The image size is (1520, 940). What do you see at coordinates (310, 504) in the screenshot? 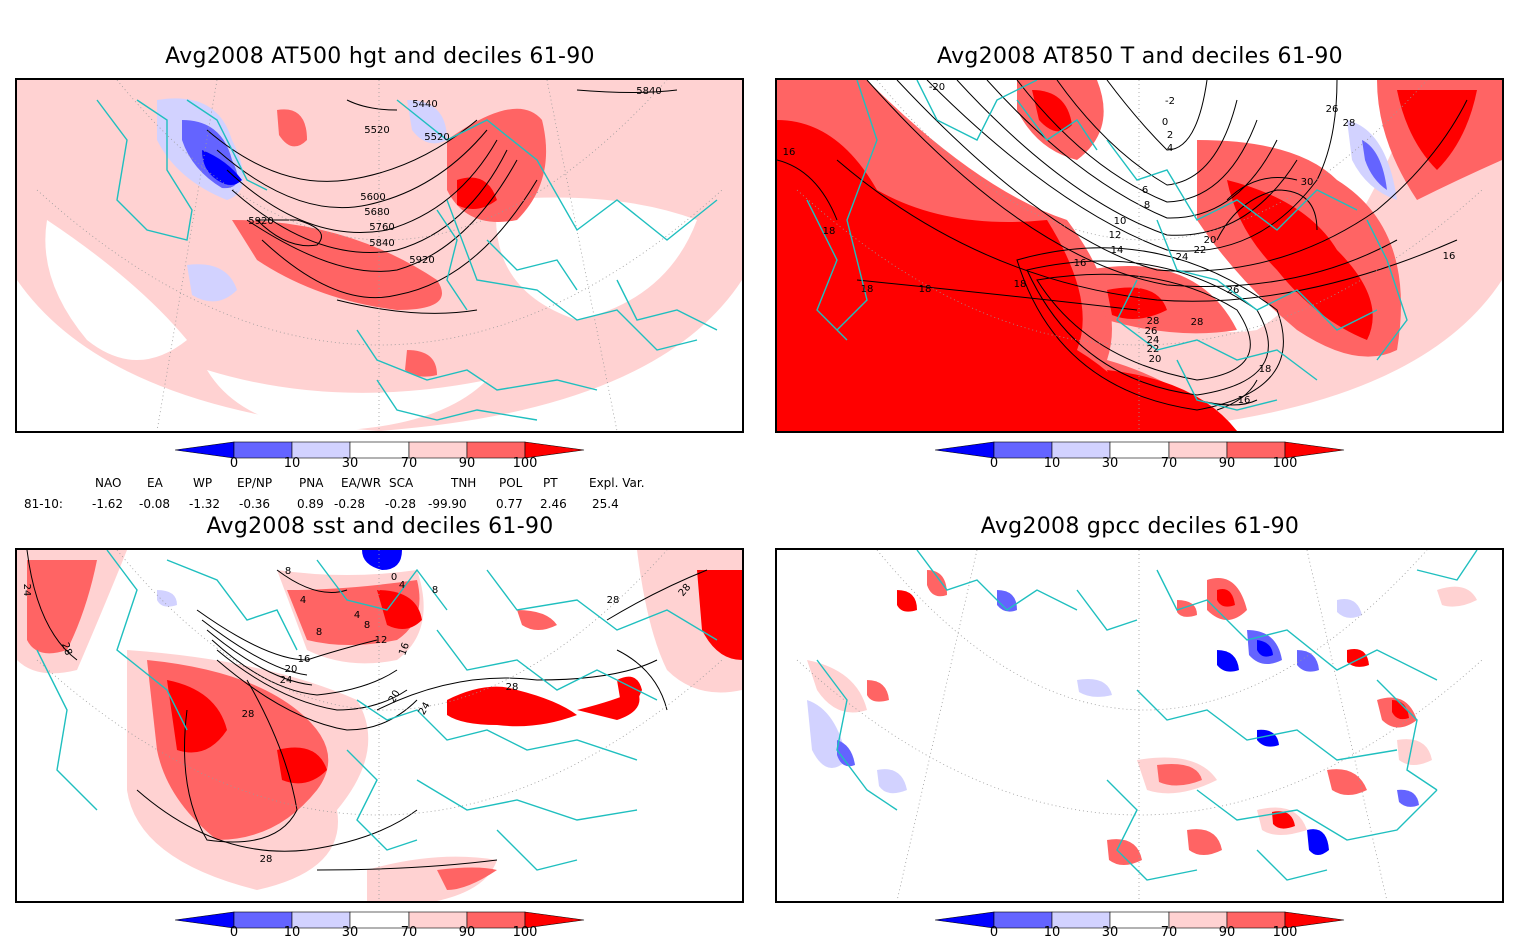
I see `index-value: 0.89` at bounding box center [310, 504].